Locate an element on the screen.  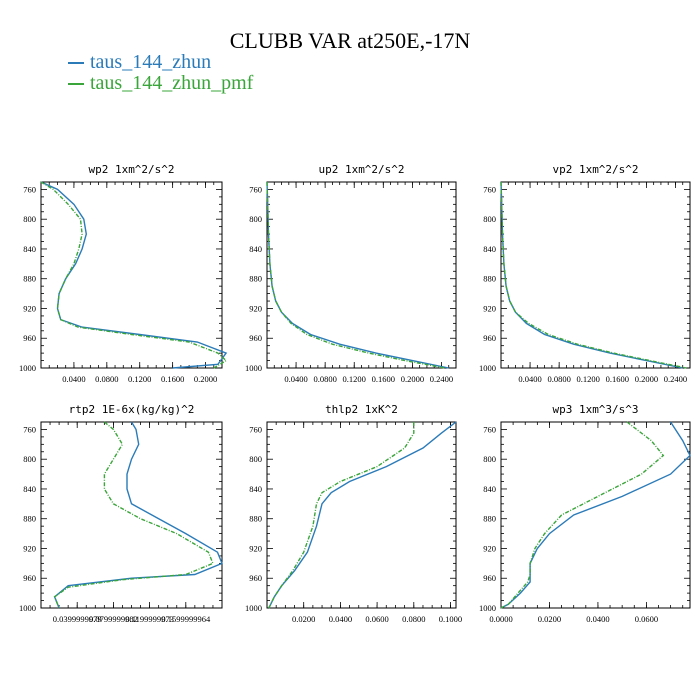
panel-title: vp2 1xm^2/s^2 is located at coordinates (595, 169).